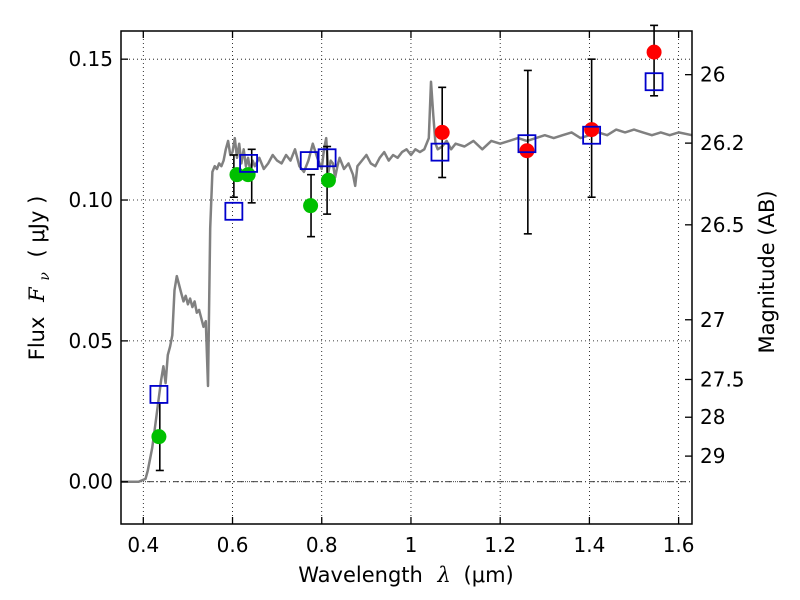  Describe the element at coordinates (90, 200) in the screenshot. I see `y-tick-label: 0.10` at that location.